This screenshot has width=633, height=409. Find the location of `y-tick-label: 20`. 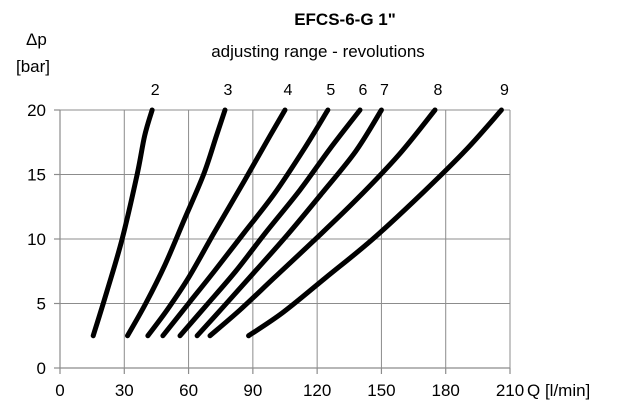

y-tick-label: 20 is located at coordinates (36, 110).